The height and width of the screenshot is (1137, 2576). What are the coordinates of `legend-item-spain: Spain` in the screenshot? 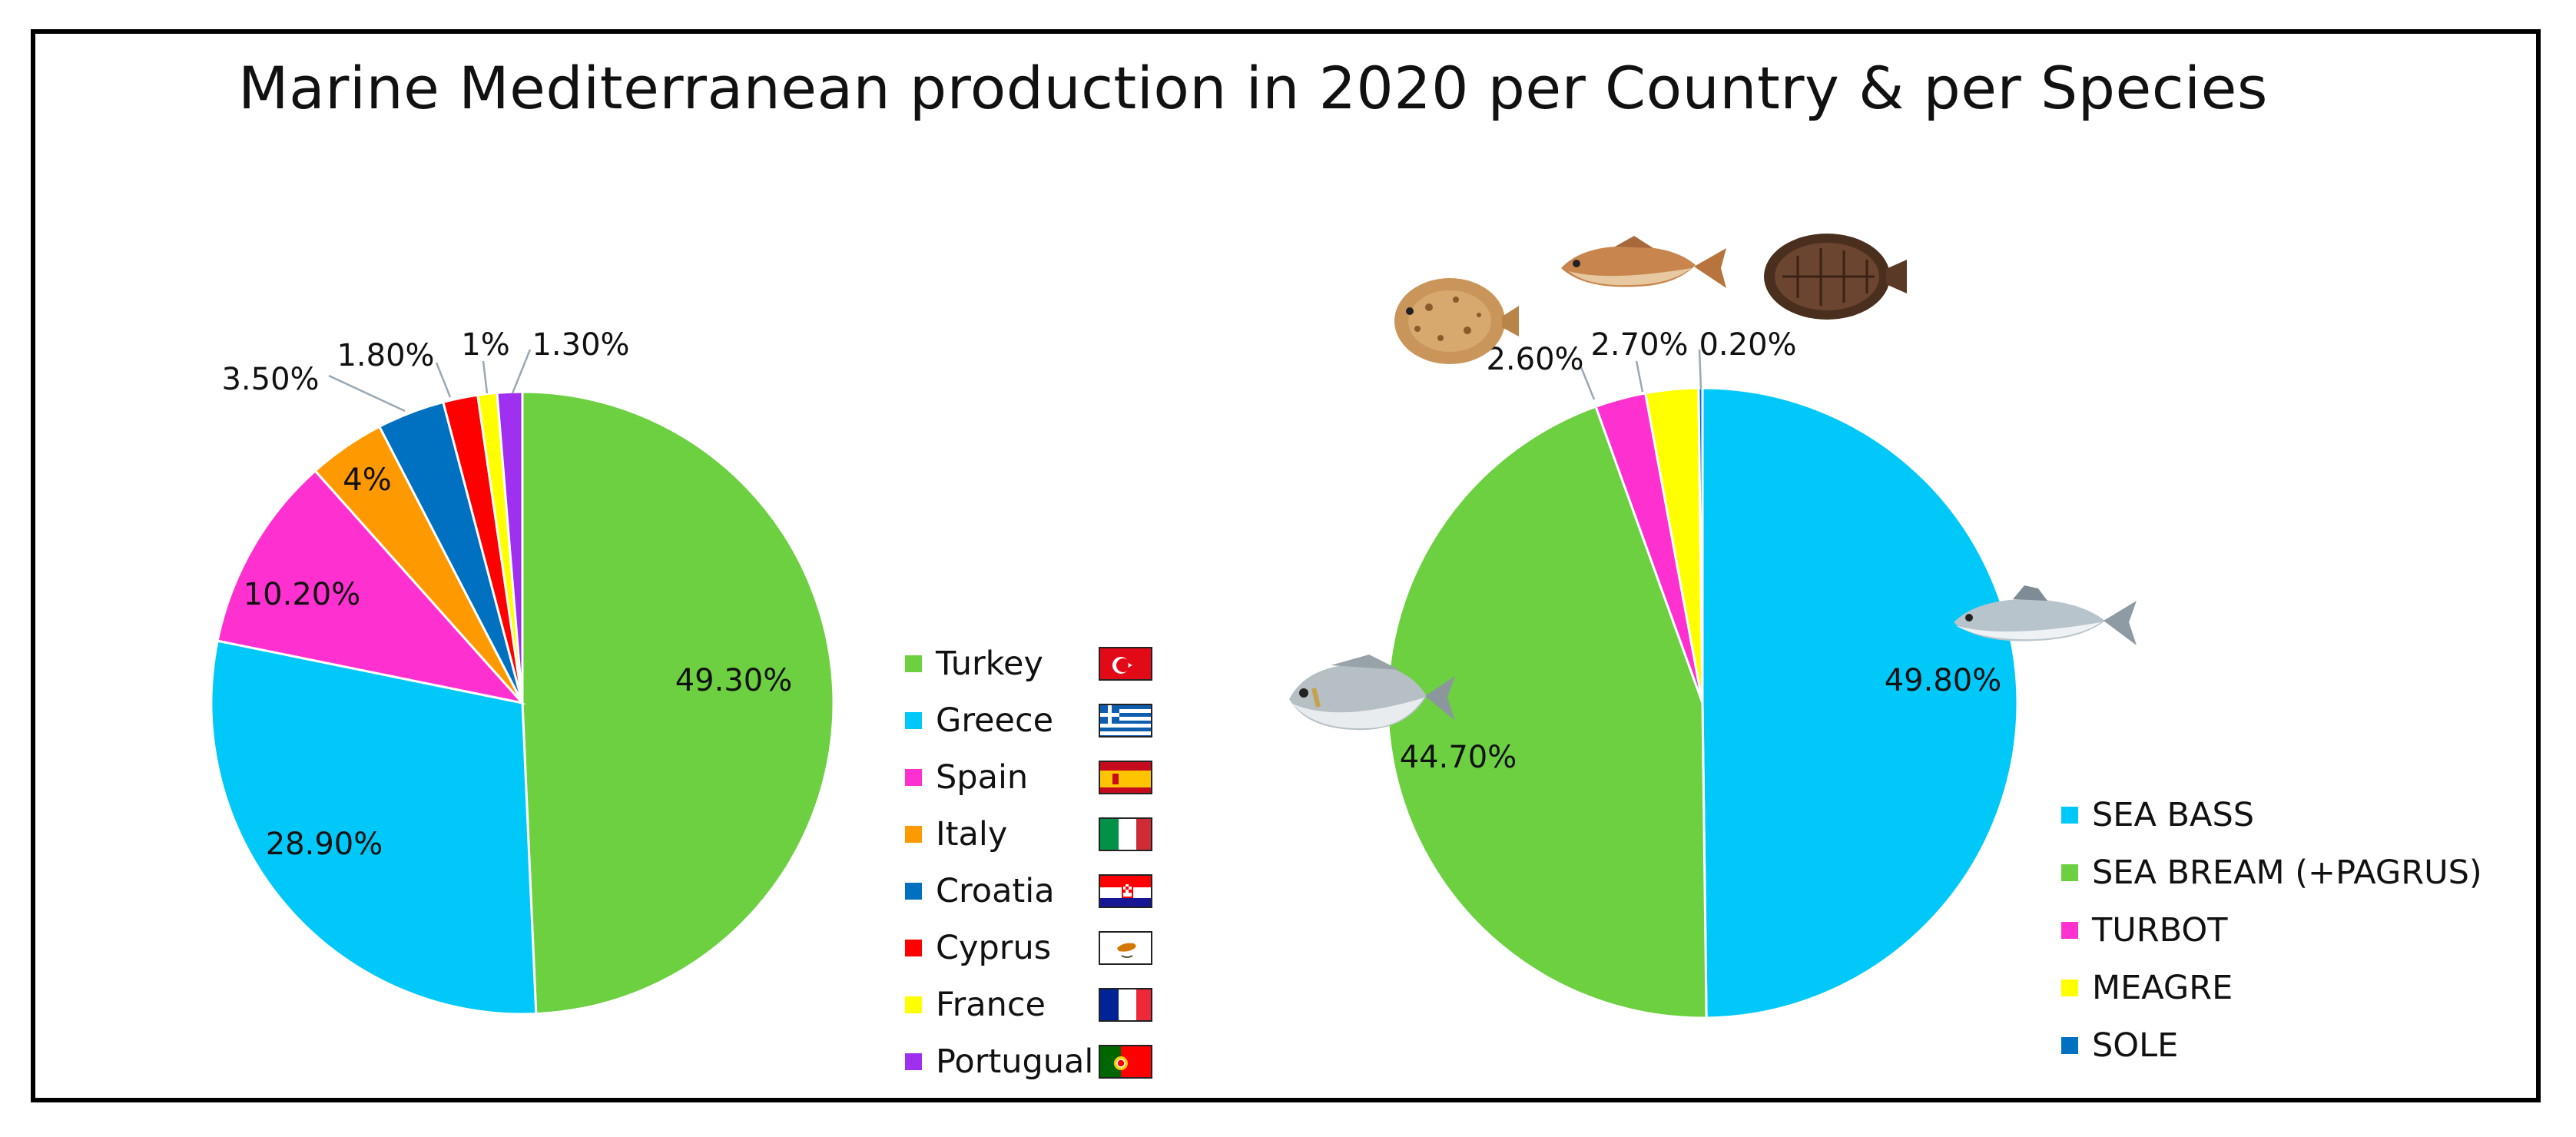 It's located at (966, 777).